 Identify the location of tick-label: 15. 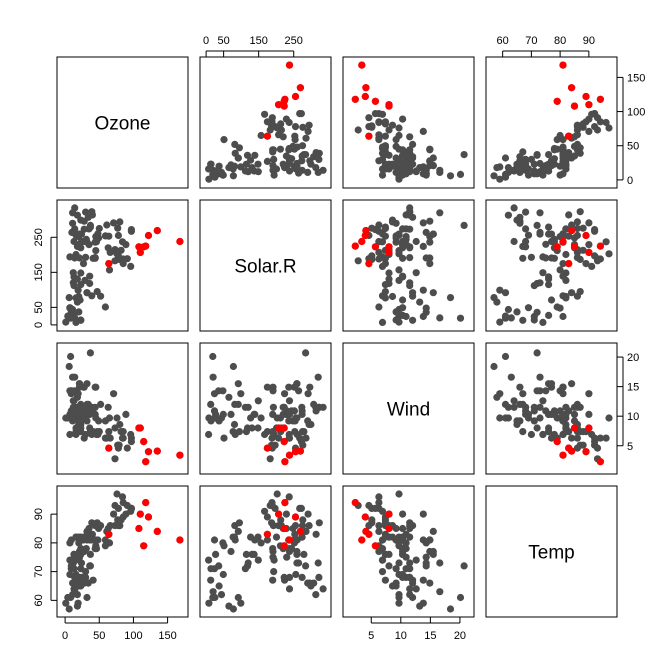
(430, 636).